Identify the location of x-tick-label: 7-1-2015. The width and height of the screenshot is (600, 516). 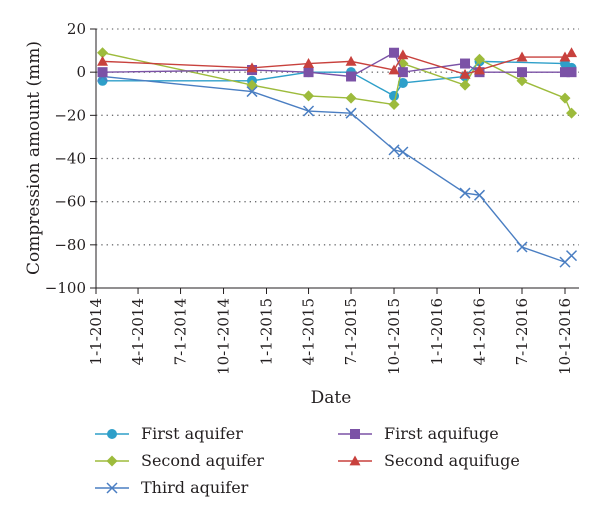
(351, 331).